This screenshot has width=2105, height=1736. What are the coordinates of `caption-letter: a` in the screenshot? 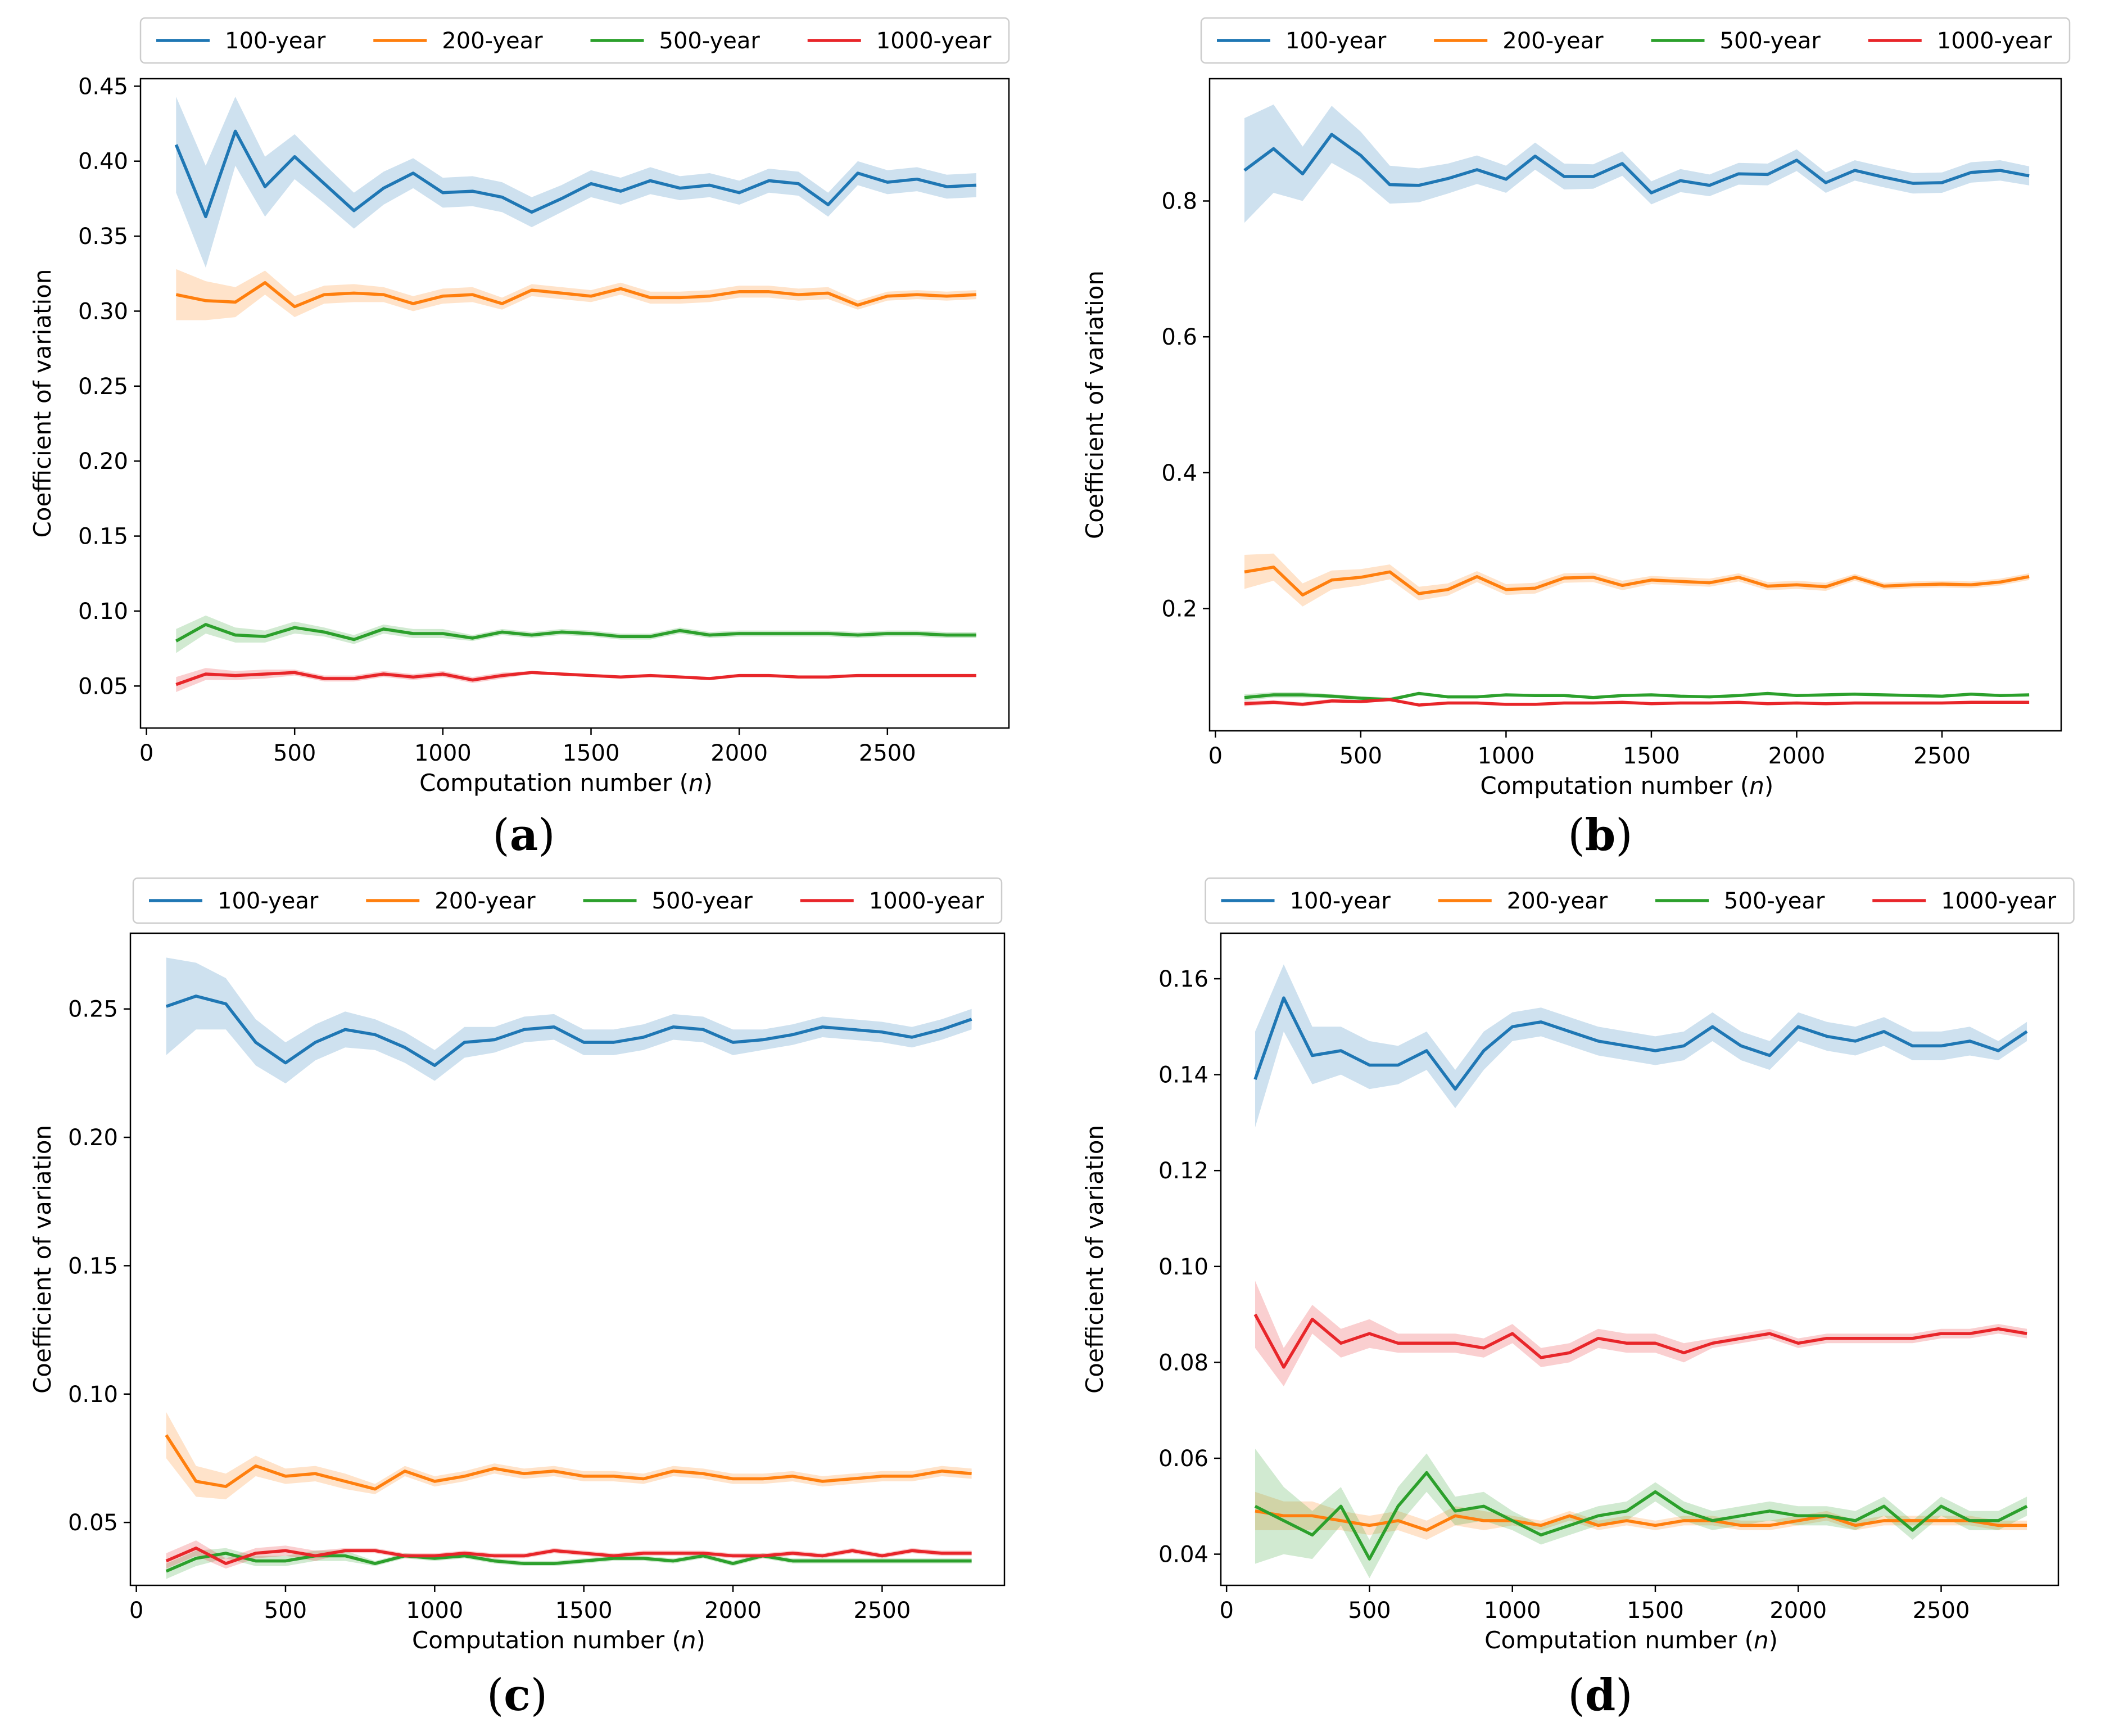 It's located at (523, 835).